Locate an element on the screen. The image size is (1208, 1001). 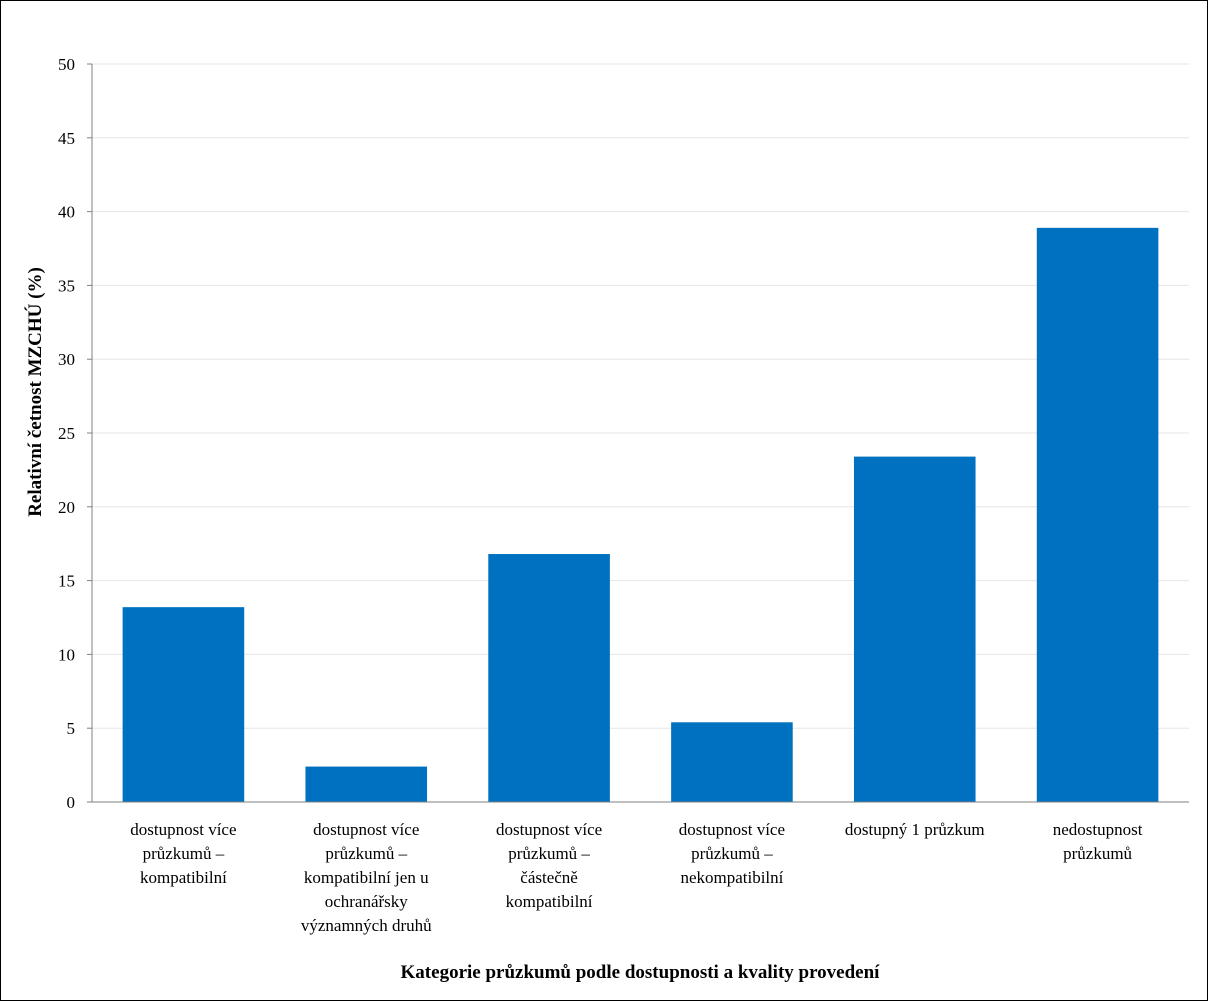
x-category-label: nedostupnost průzkumů is located at coordinates (1098, 841).